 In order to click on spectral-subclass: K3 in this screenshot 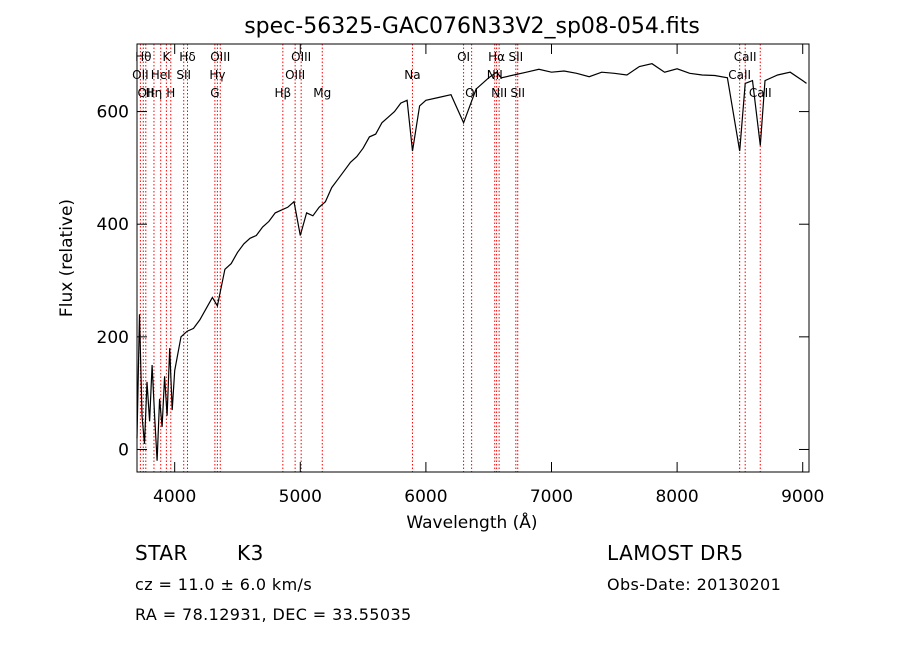, I will do `click(250, 553)`.